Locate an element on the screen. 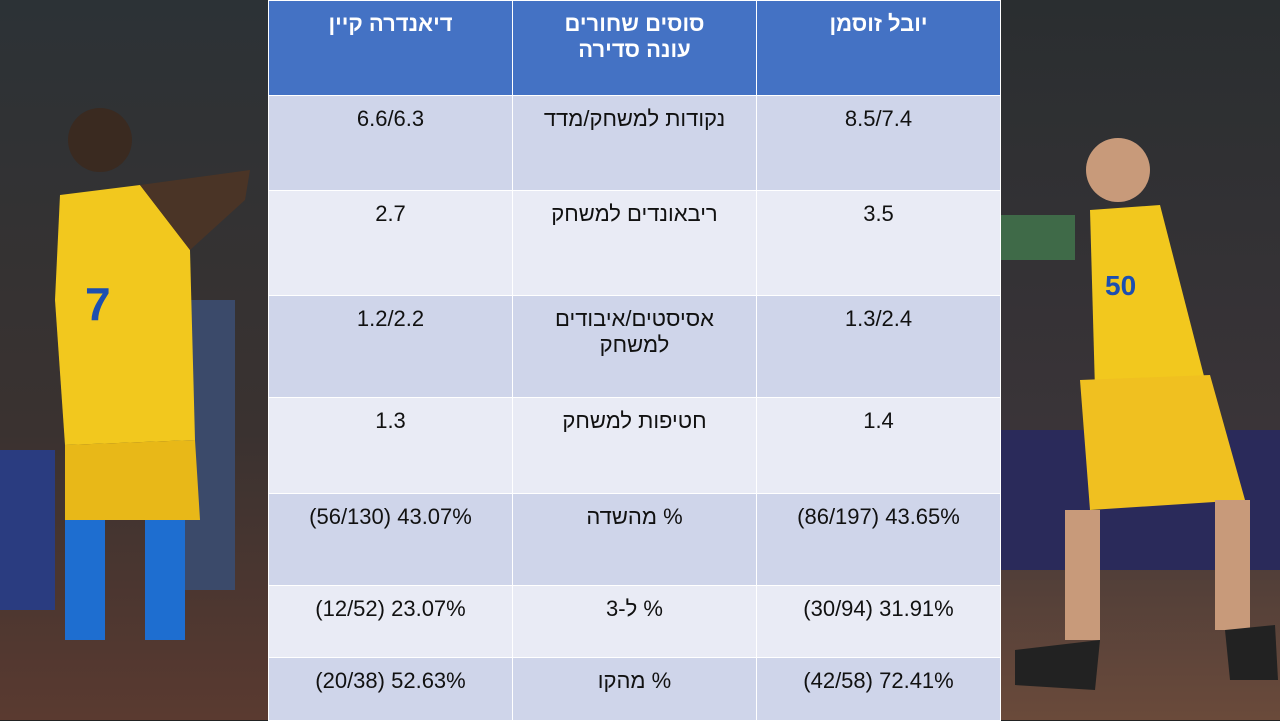  table-cell: ריבאונדים למשחק is located at coordinates (634, 243).